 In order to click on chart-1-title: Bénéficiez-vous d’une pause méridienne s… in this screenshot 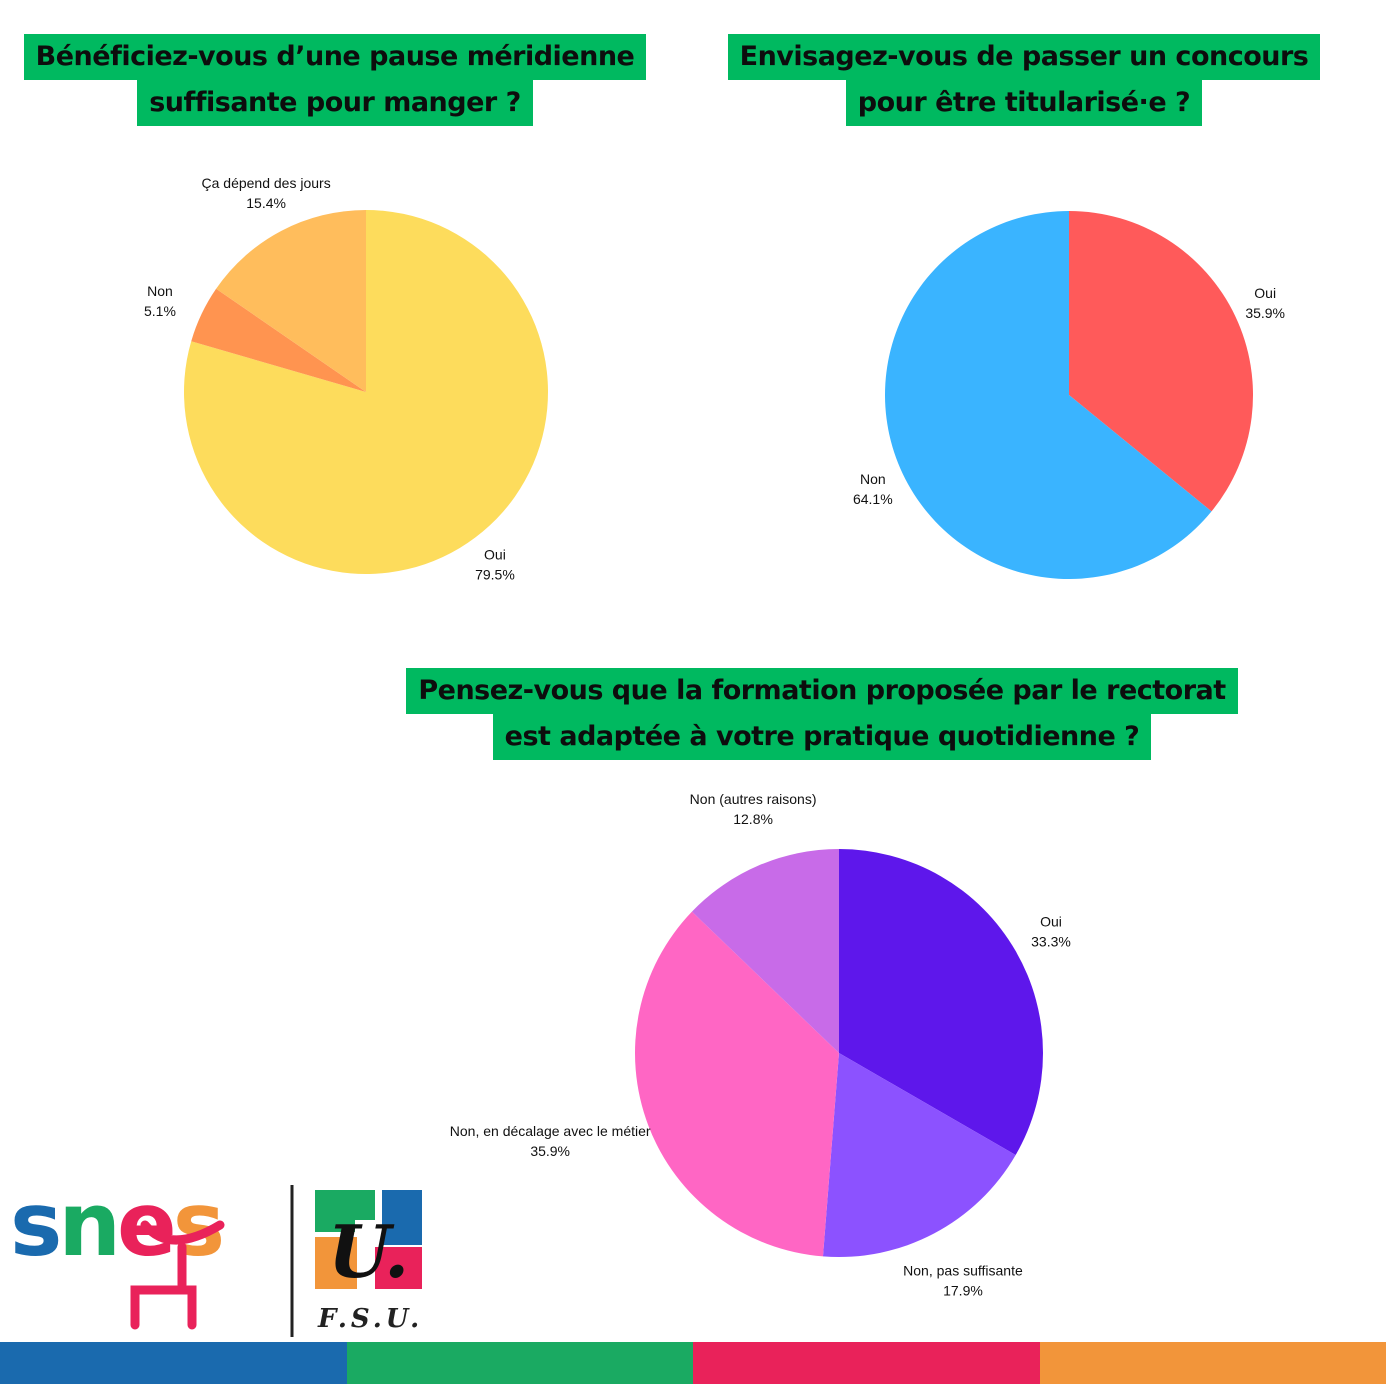, I will do `click(335, 80)`.